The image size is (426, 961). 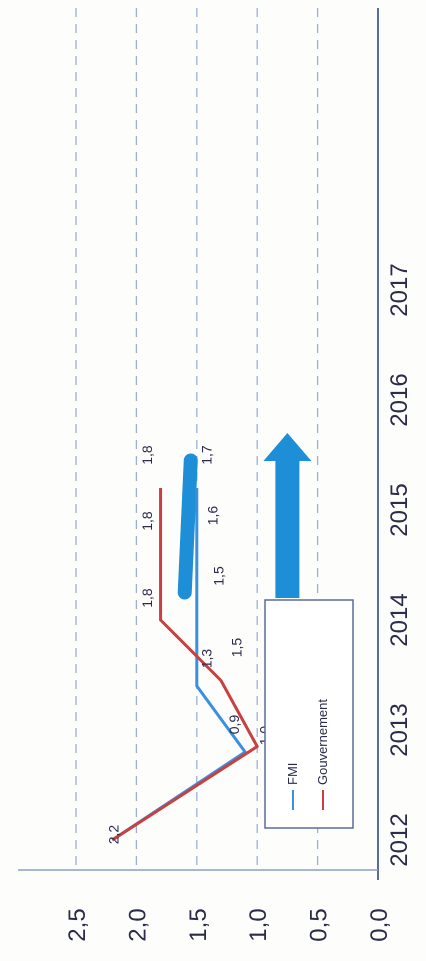 What do you see at coordinates (287, 515) in the screenshot?
I see `trend-arrow` at bounding box center [287, 515].